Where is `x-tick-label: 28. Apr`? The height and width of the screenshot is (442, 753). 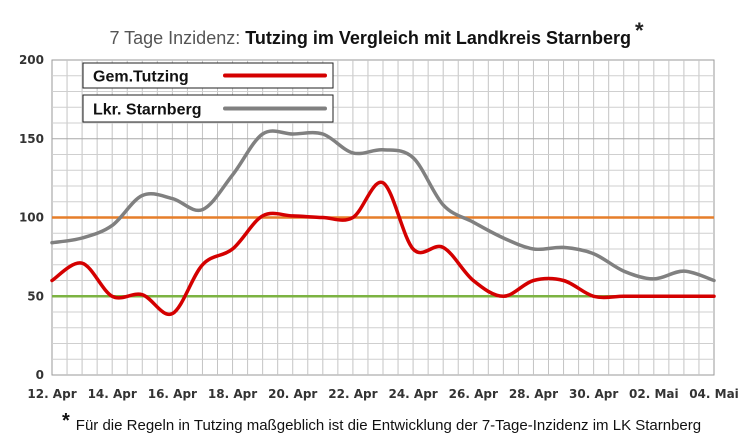
x-tick-label: 28. Apr is located at coordinates (533, 394).